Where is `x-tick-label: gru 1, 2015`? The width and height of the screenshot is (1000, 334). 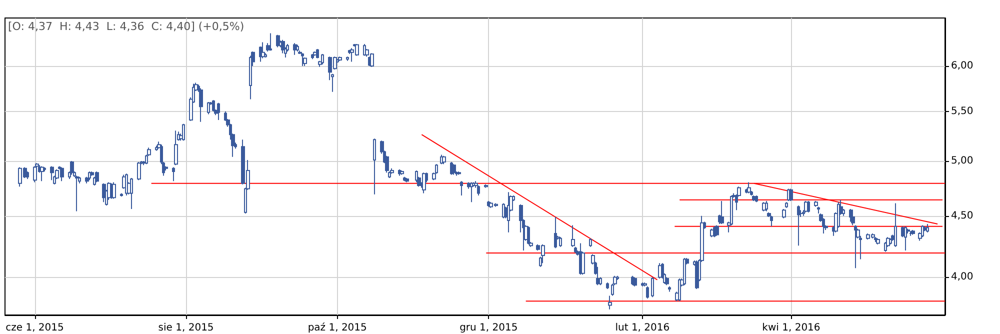 x-tick-label: gru 1, 2015 is located at coordinates (489, 328).